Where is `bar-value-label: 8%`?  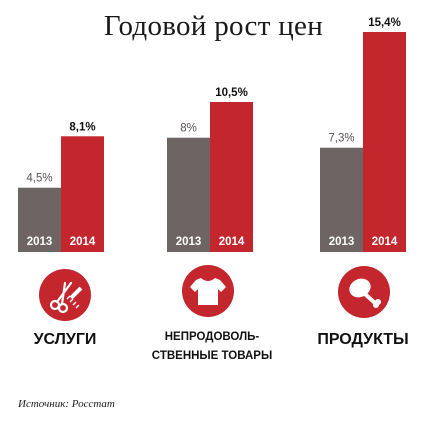
bar-value-label: 8% is located at coordinates (188, 129).